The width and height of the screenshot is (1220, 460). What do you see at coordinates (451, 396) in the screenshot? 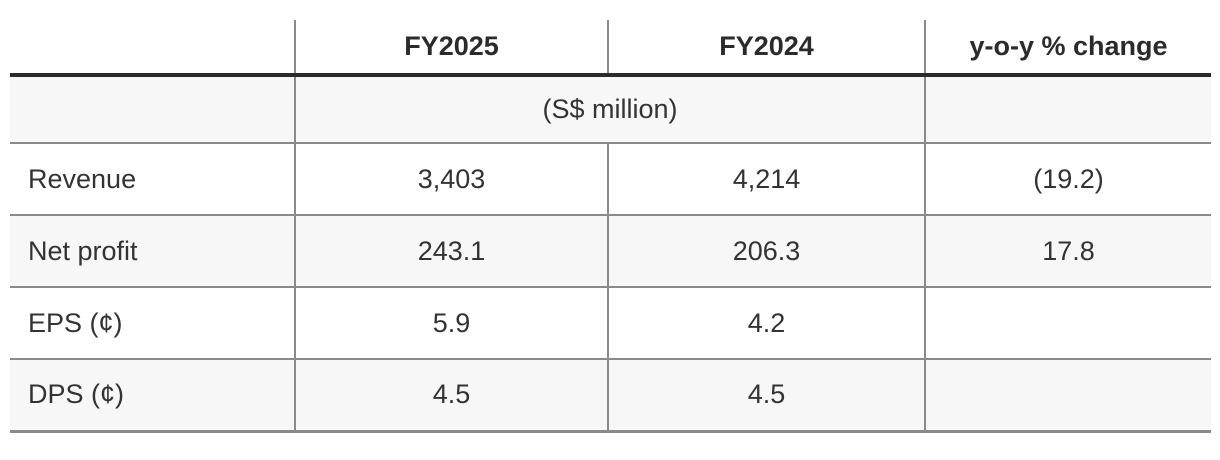
I see `cell-fy2025: 4.5` at bounding box center [451, 396].